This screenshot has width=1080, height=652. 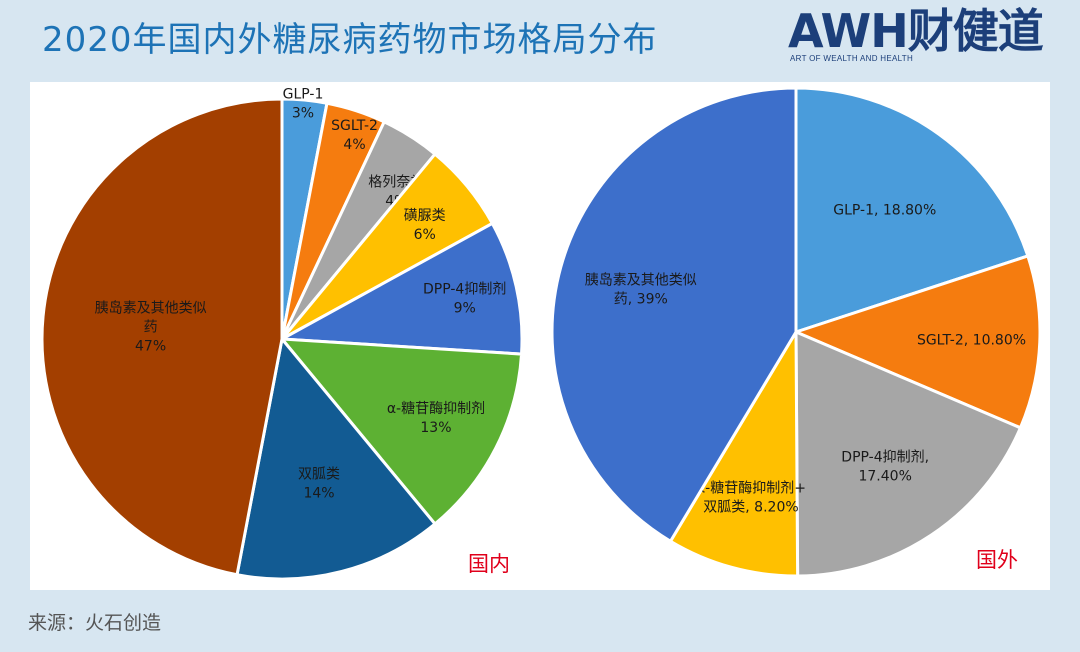 What do you see at coordinates (354, 126) in the screenshot?
I see `slice-label-1-line-0: SGLT-2` at bounding box center [354, 126].